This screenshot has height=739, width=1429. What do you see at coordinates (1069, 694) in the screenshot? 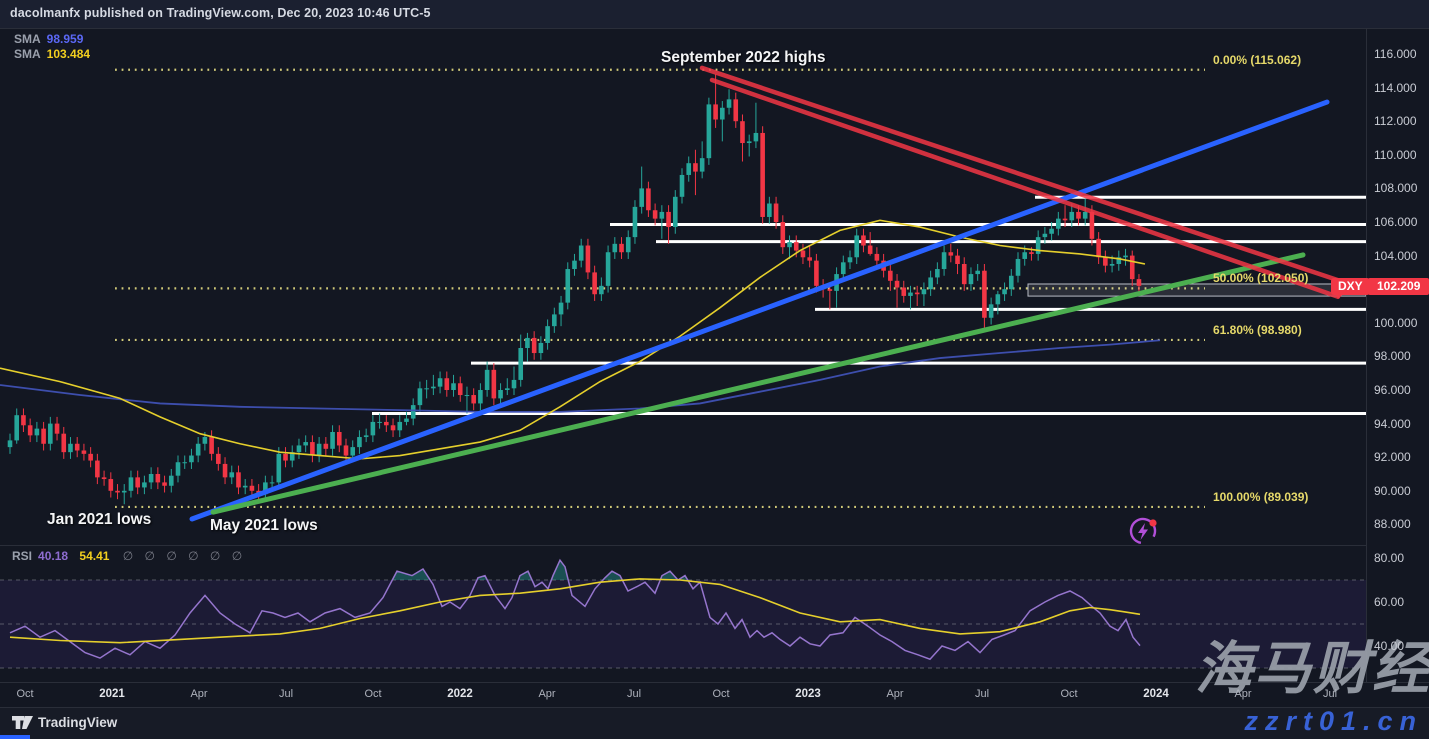
I see `time-axis-label-Oct-12: Oct` at bounding box center [1069, 694].